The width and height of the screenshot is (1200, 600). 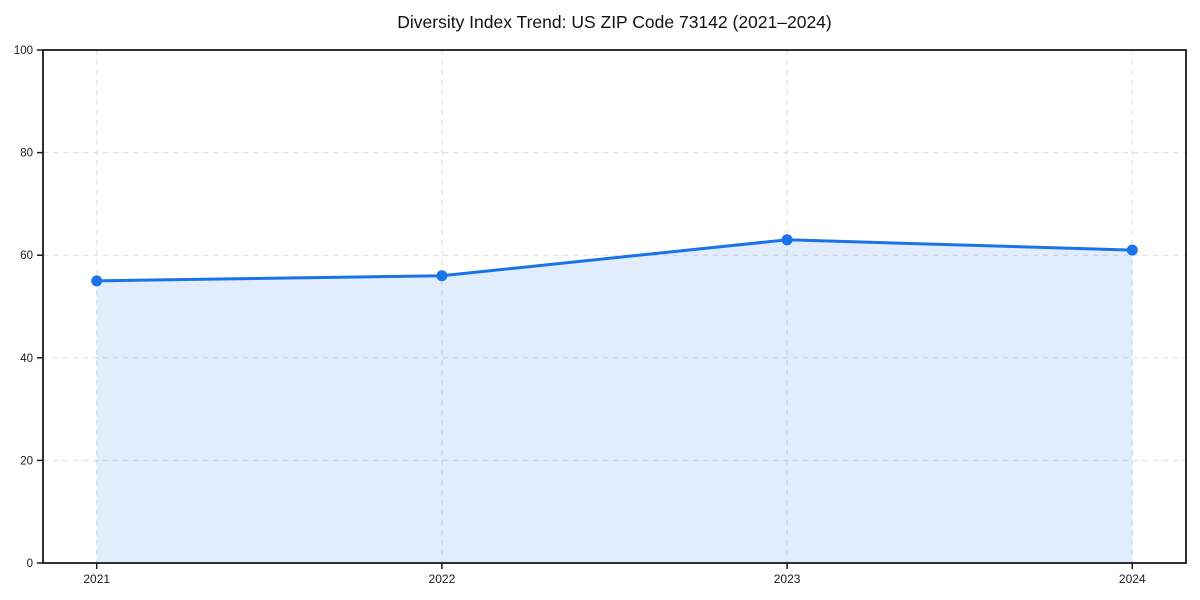 I want to click on x-tick-label: 2023, so click(x=787, y=579).